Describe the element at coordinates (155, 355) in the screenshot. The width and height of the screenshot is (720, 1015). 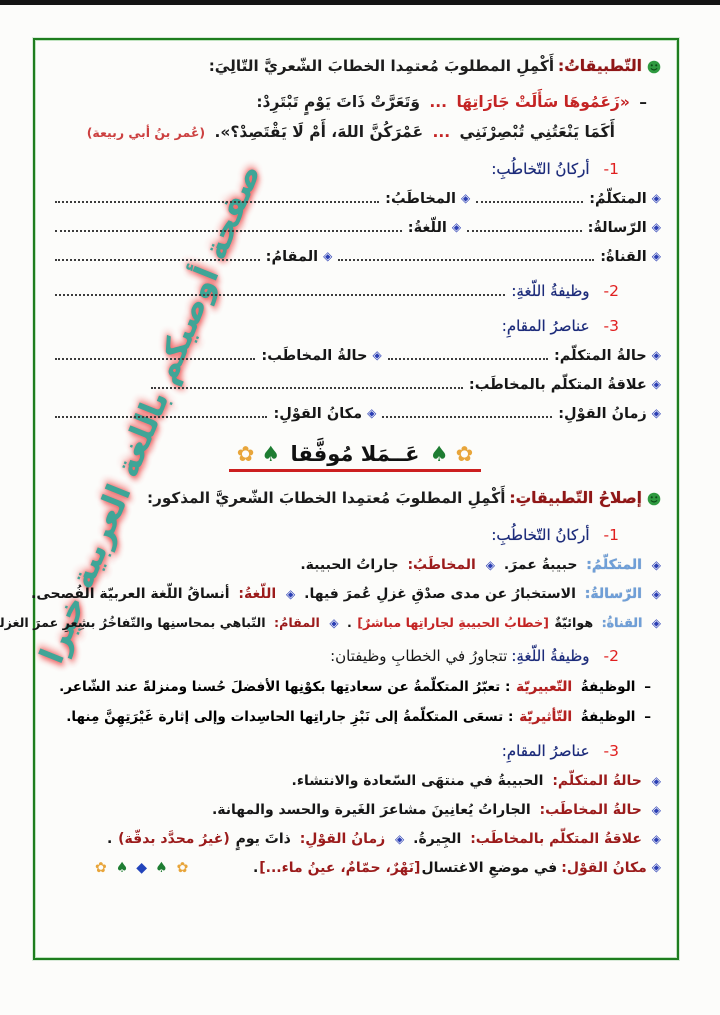
I see `addressee-state-blank-field` at that location.